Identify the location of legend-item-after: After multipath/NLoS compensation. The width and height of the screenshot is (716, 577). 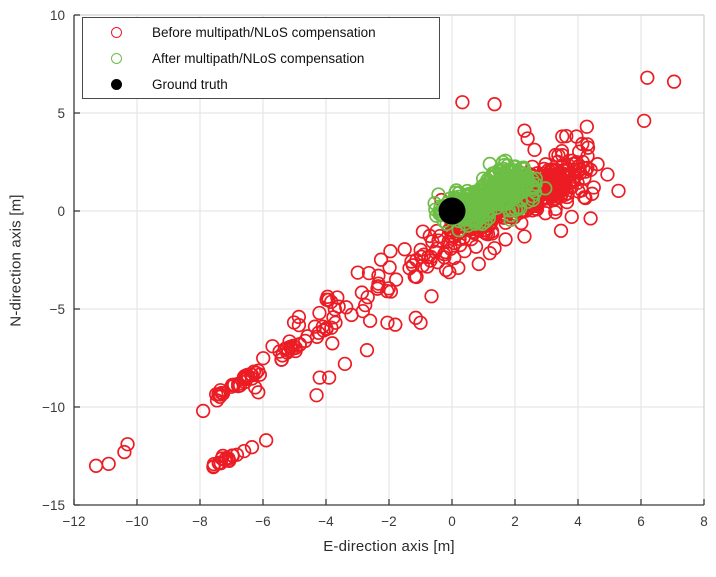
(261, 58).